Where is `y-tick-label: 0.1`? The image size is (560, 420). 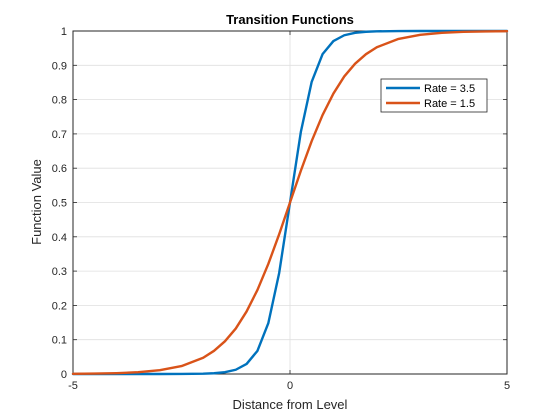
y-tick-label: 0.1 is located at coordinates (59, 341).